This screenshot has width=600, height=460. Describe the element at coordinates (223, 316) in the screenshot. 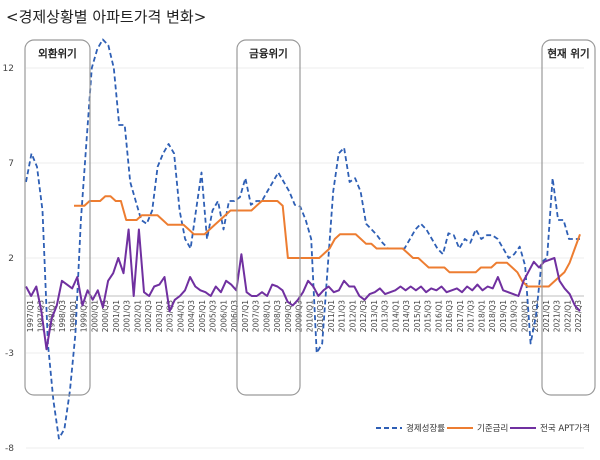

I see `x-tick-label: 2006/Q1` at that location.